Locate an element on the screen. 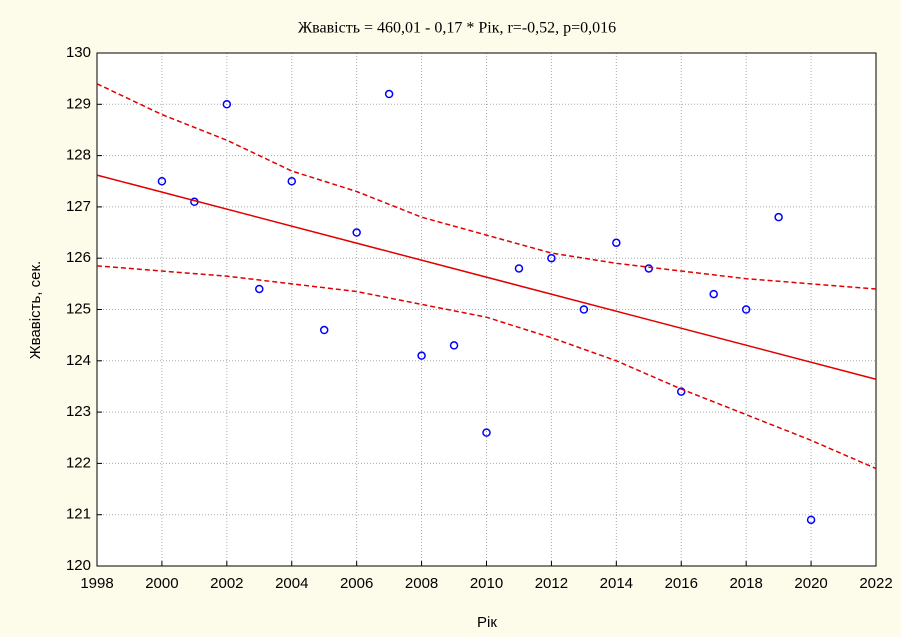  x-tick-label: 2016 is located at coordinates (681, 583).